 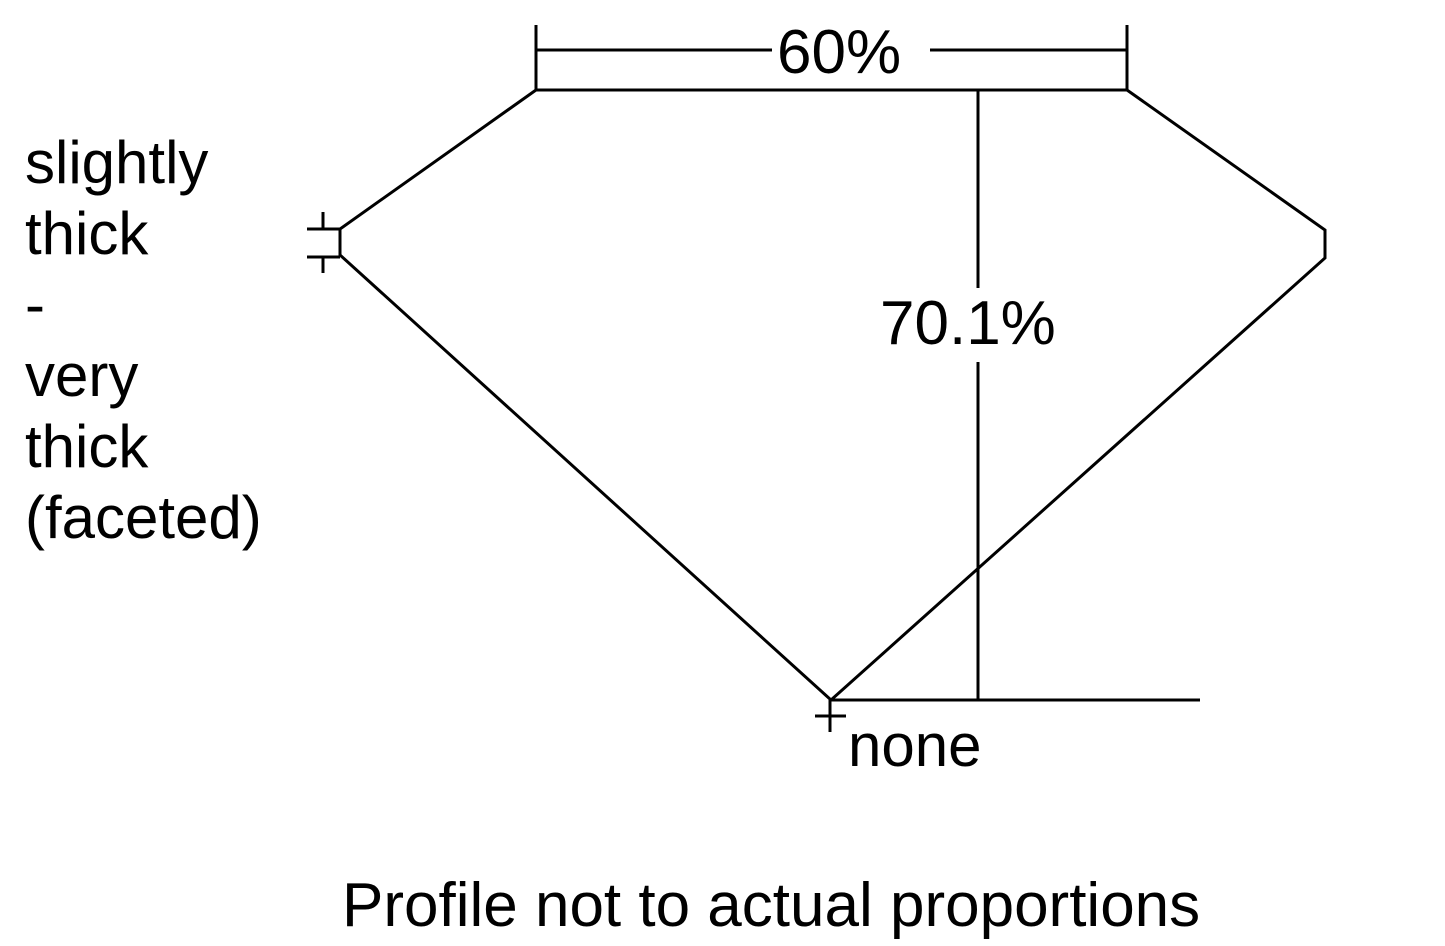 What do you see at coordinates (915, 745) in the screenshot?
I see `culet-label: none` at bounding box center [915, 745].